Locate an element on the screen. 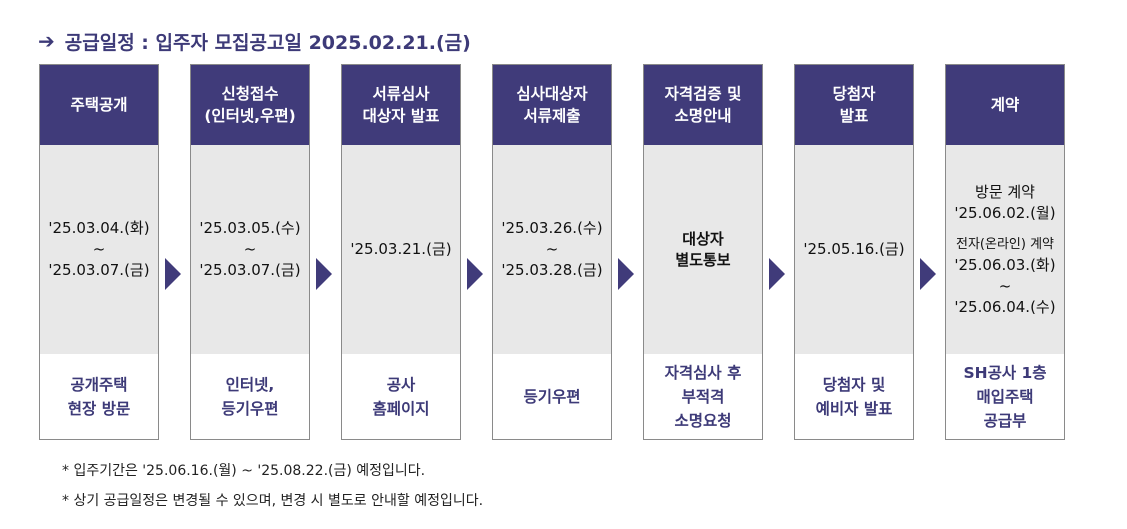  step-date: '25.03.21.(금) is located at coordinates (401, 249).